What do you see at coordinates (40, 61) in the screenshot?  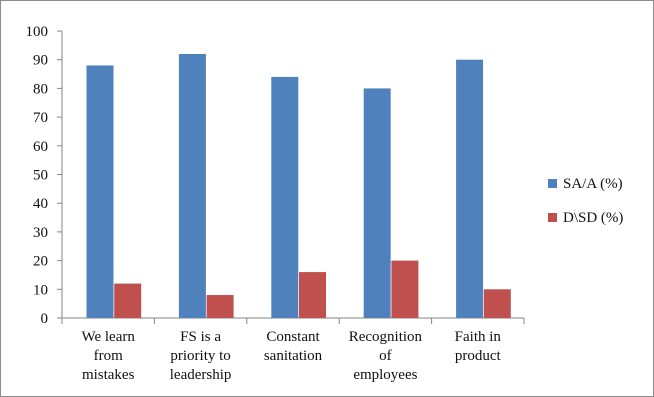 I see `y-tick-label: 90` at bounding box center [40, 61].